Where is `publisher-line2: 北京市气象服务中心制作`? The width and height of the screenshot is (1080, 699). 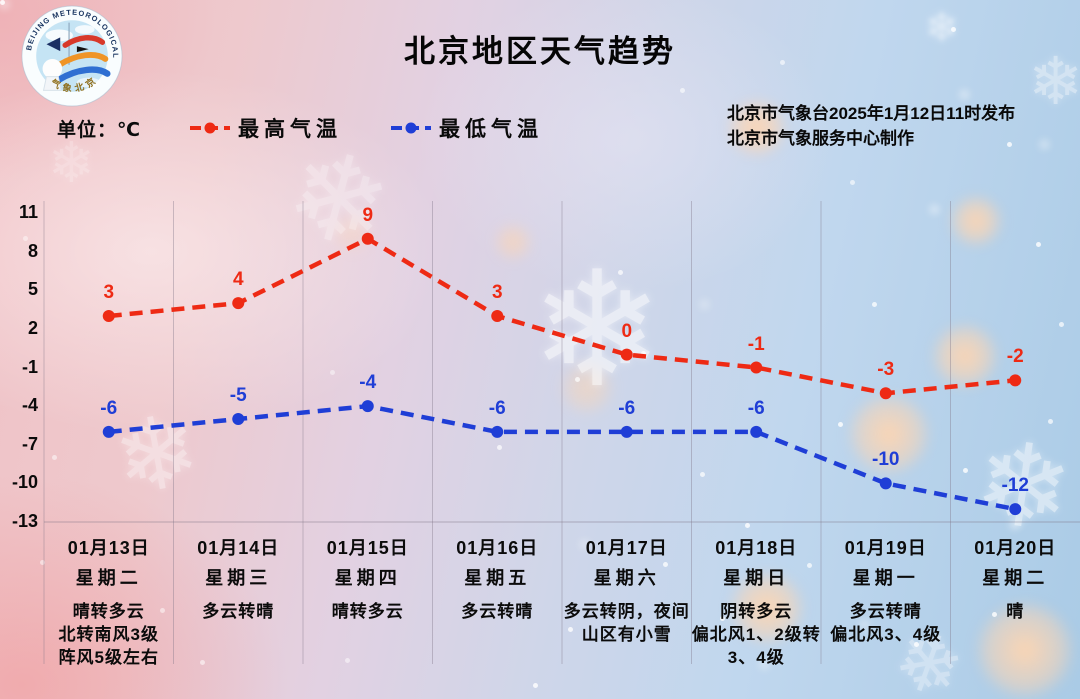
publisher-line2: 北京市气象服务中心制作 is located at coordinates (820, 138).